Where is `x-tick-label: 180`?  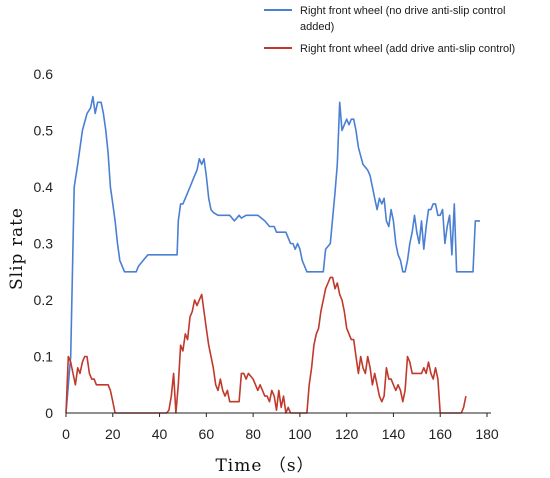
x-tick-label: 180 is located at coordinates (487, 434).